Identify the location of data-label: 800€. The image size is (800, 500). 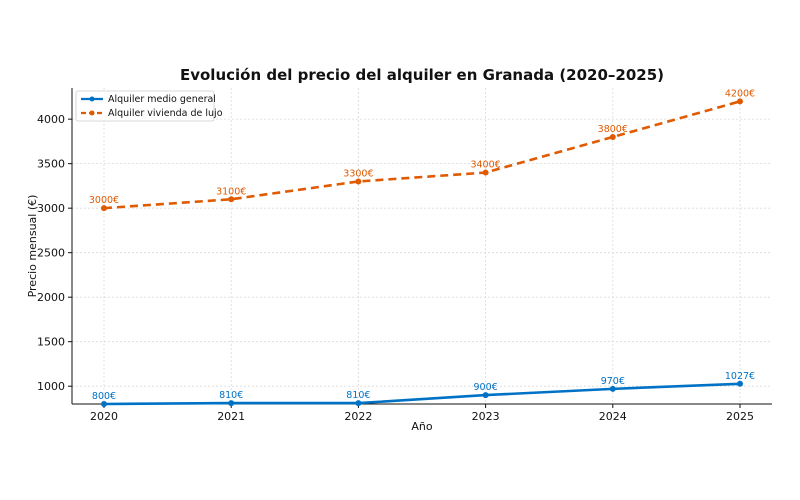
(104, 396).